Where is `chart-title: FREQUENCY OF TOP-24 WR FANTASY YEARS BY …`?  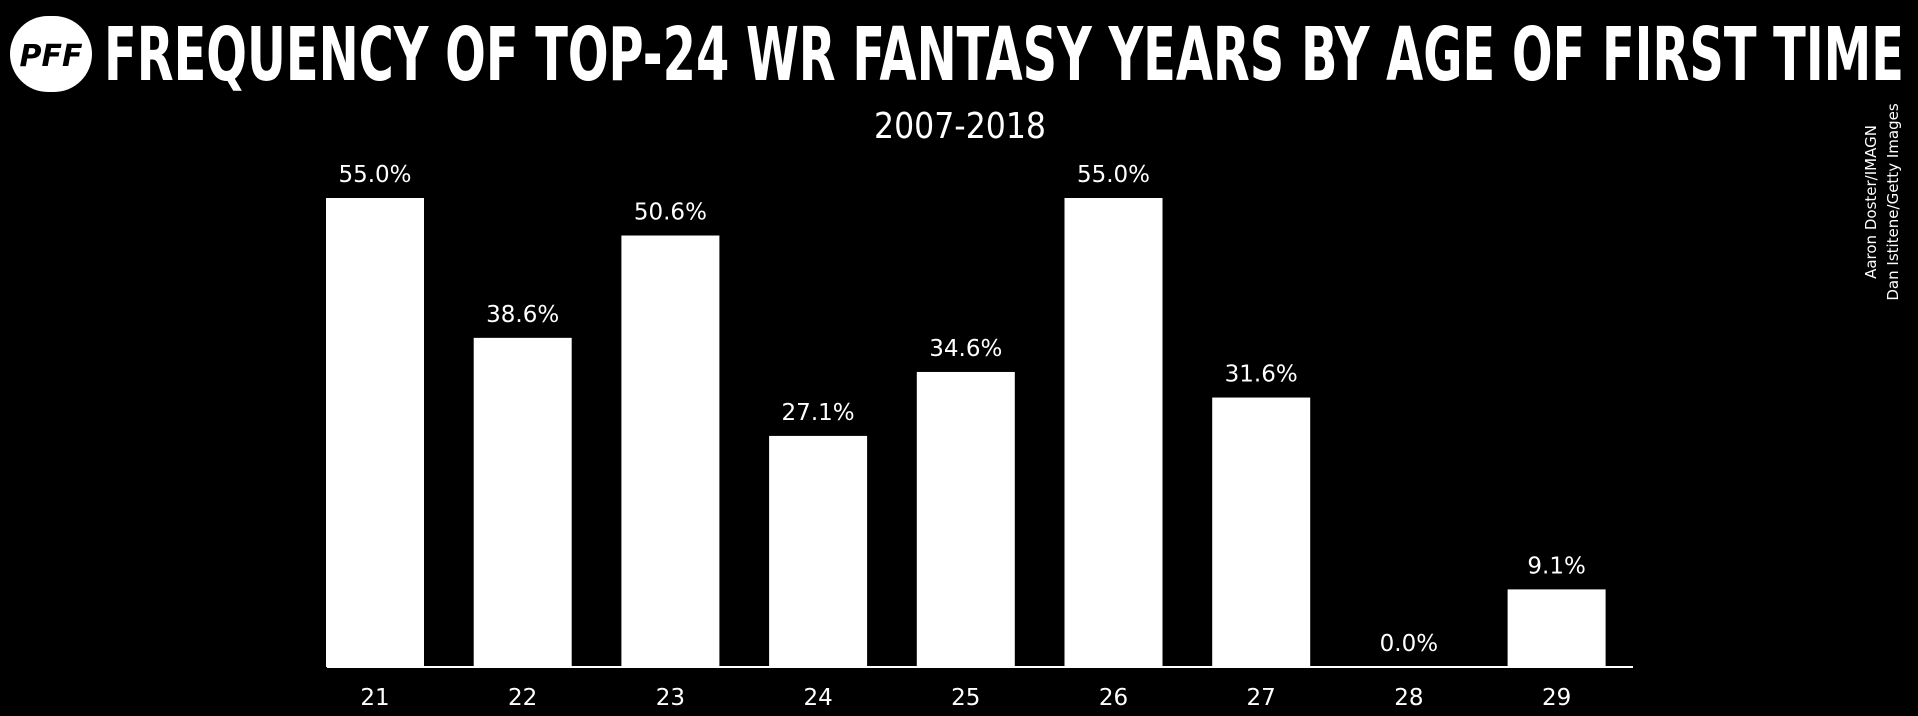 chart-title: FREQUENCY OF TOP-24 WR FANTASY YEARS BY … is located at coordinates (1004, 55).